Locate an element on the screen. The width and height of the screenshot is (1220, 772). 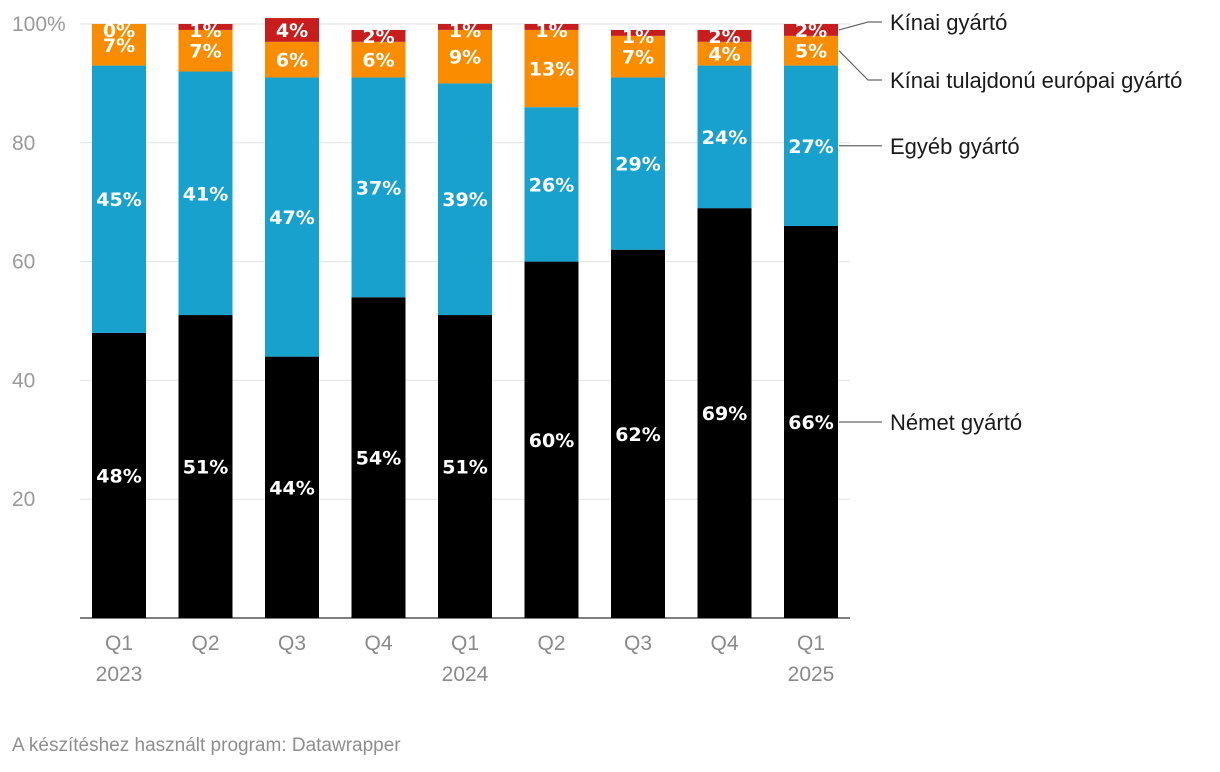
data-label: 13% is located at coordinates (551, 70).